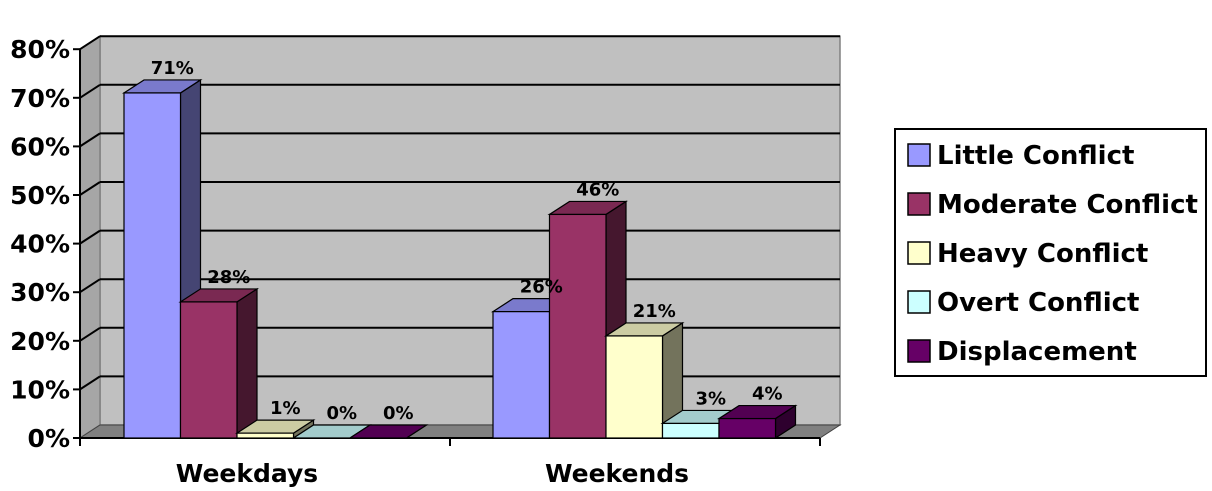  Describe the element at coordinates (40, 195) in the screenshot. I see `y-tick-label: 50%` at that location.